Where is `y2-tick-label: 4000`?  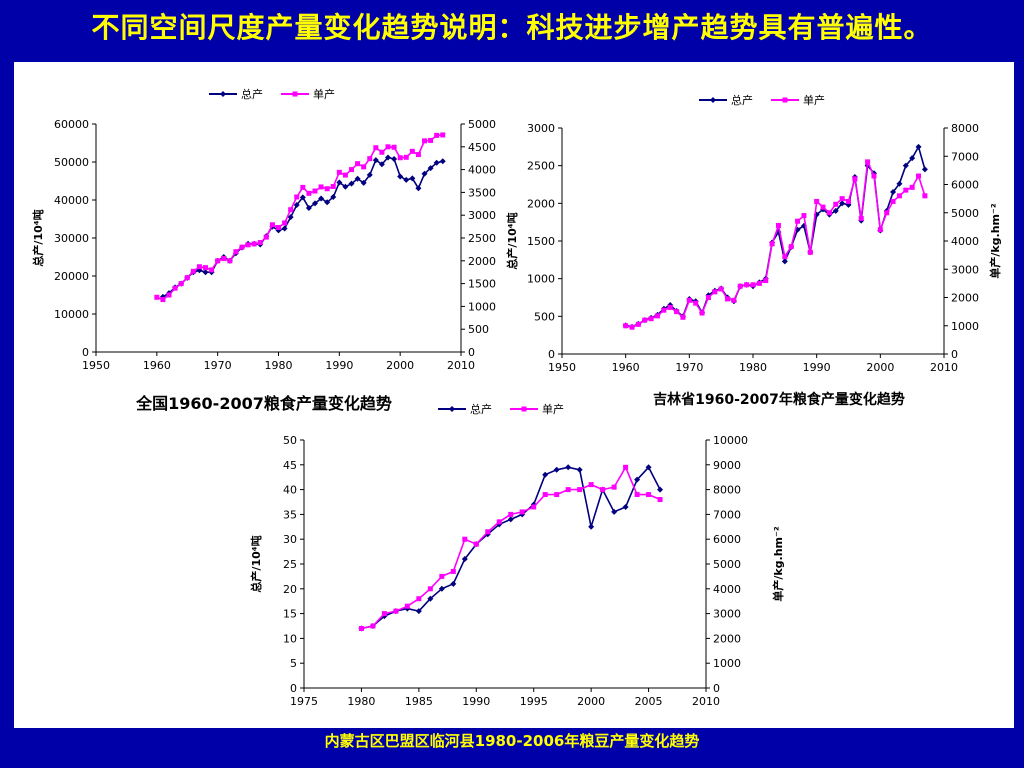
y2-tick-label: 4000 is located at coordinates (727, 589).